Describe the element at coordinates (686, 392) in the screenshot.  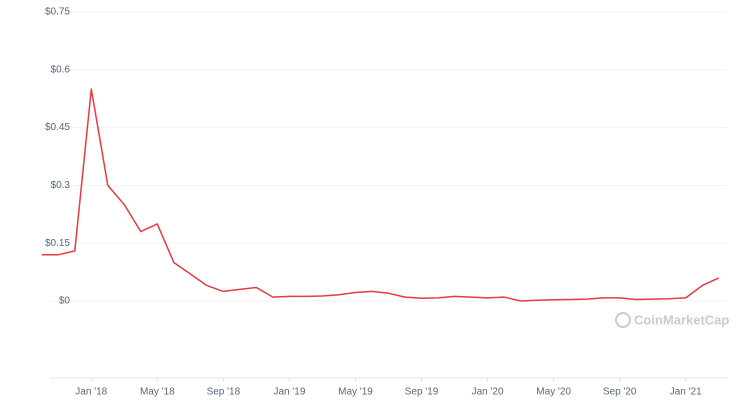
I see `x-tick-label: Jan '21` at that location.